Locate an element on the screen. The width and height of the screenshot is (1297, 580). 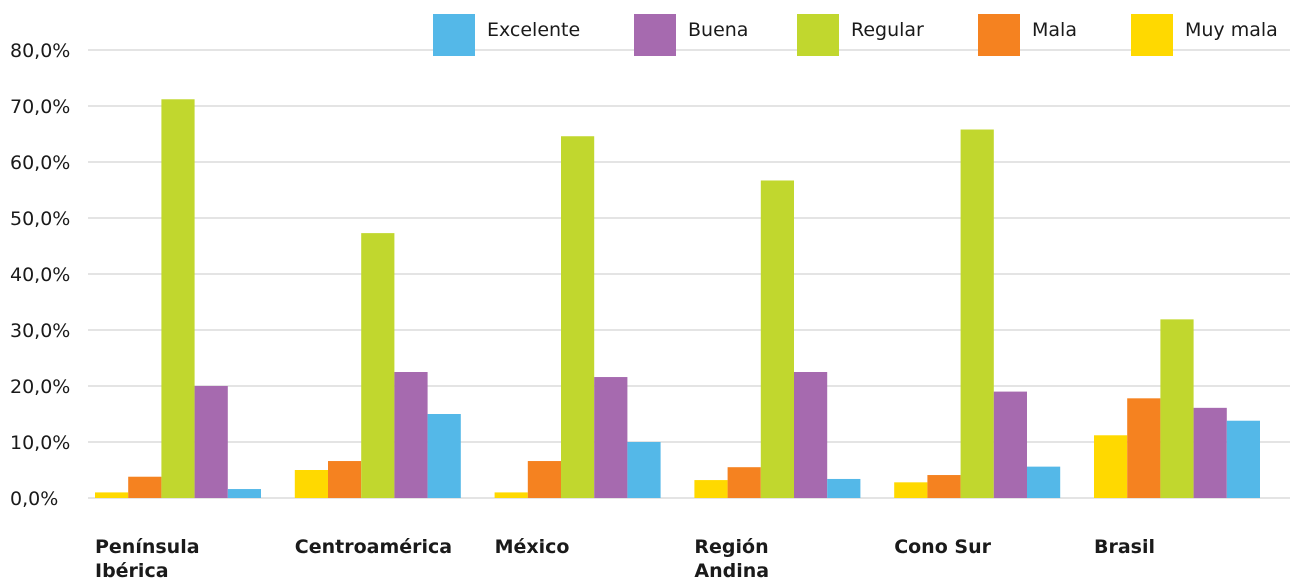
y-tick-label: 80,0% is located at coordinates (40, 51).